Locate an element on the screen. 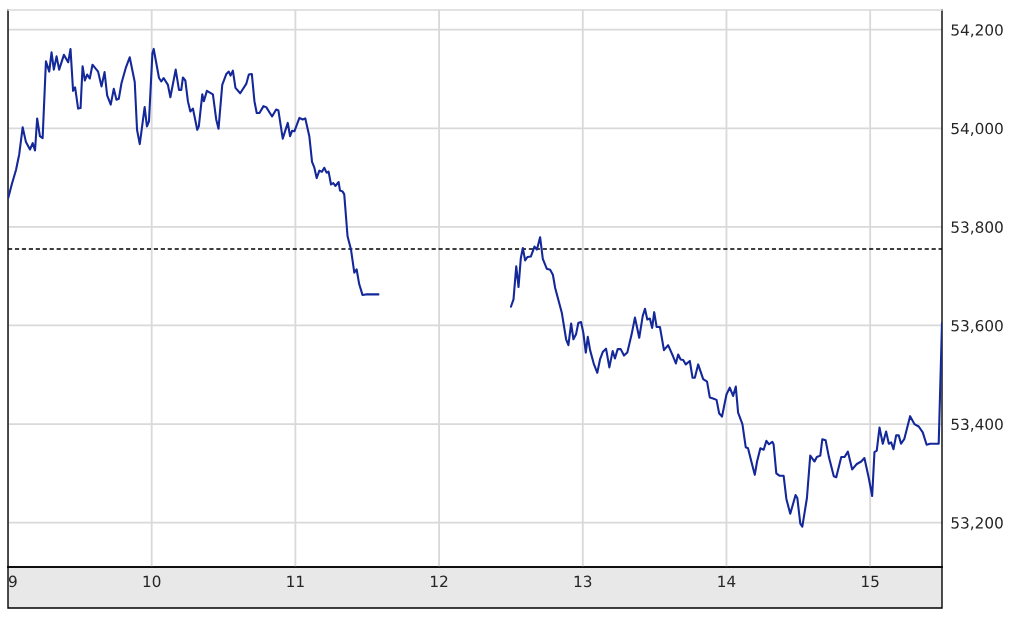  y-tick-label: 53,400 is located at coordinates (977, 425).